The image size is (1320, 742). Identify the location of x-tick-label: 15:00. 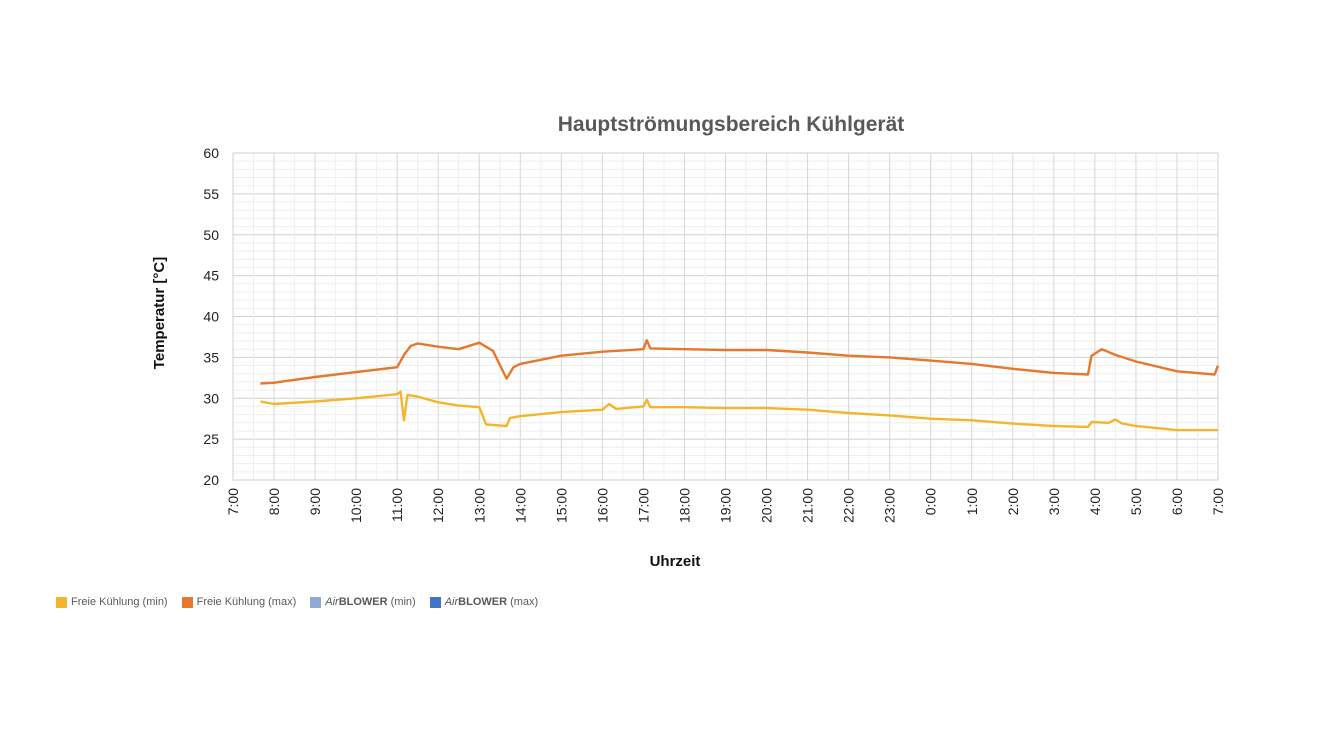
(561, 505).